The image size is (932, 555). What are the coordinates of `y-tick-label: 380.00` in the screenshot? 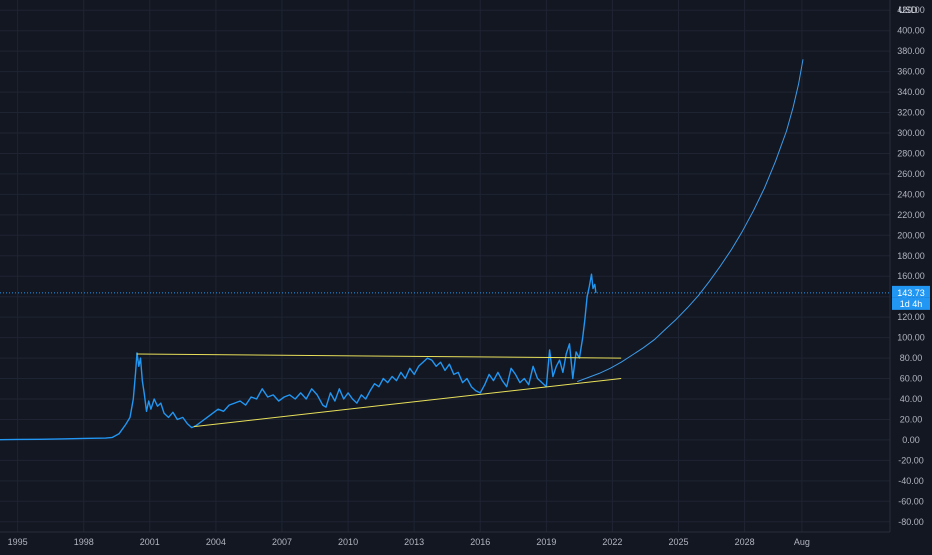 It's located at (911, 51).